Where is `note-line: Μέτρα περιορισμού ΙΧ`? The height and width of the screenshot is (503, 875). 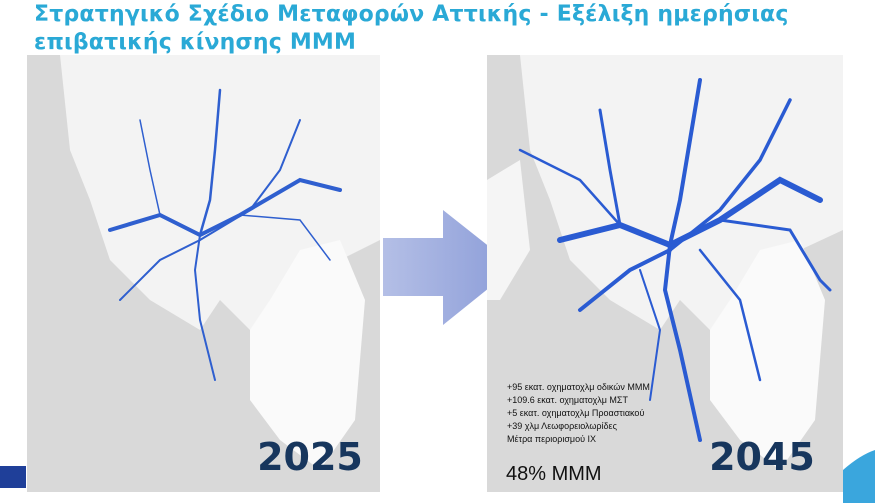 note-line: Μέτρα περιορισμού ΙΧ is located at coordinates (551, 439).